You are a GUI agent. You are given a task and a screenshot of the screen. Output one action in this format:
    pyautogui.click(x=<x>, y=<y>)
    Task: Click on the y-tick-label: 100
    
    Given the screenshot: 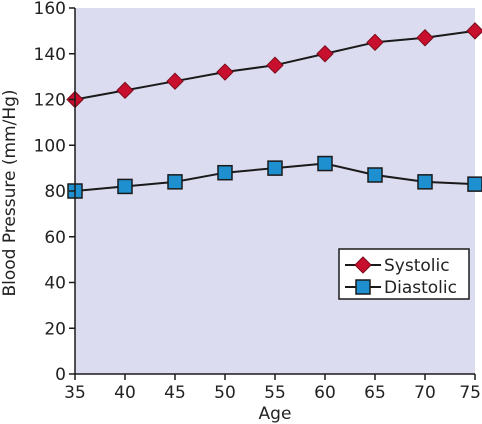 What is the action you would take?
    pyautogui.click(x=50, y=146)
    